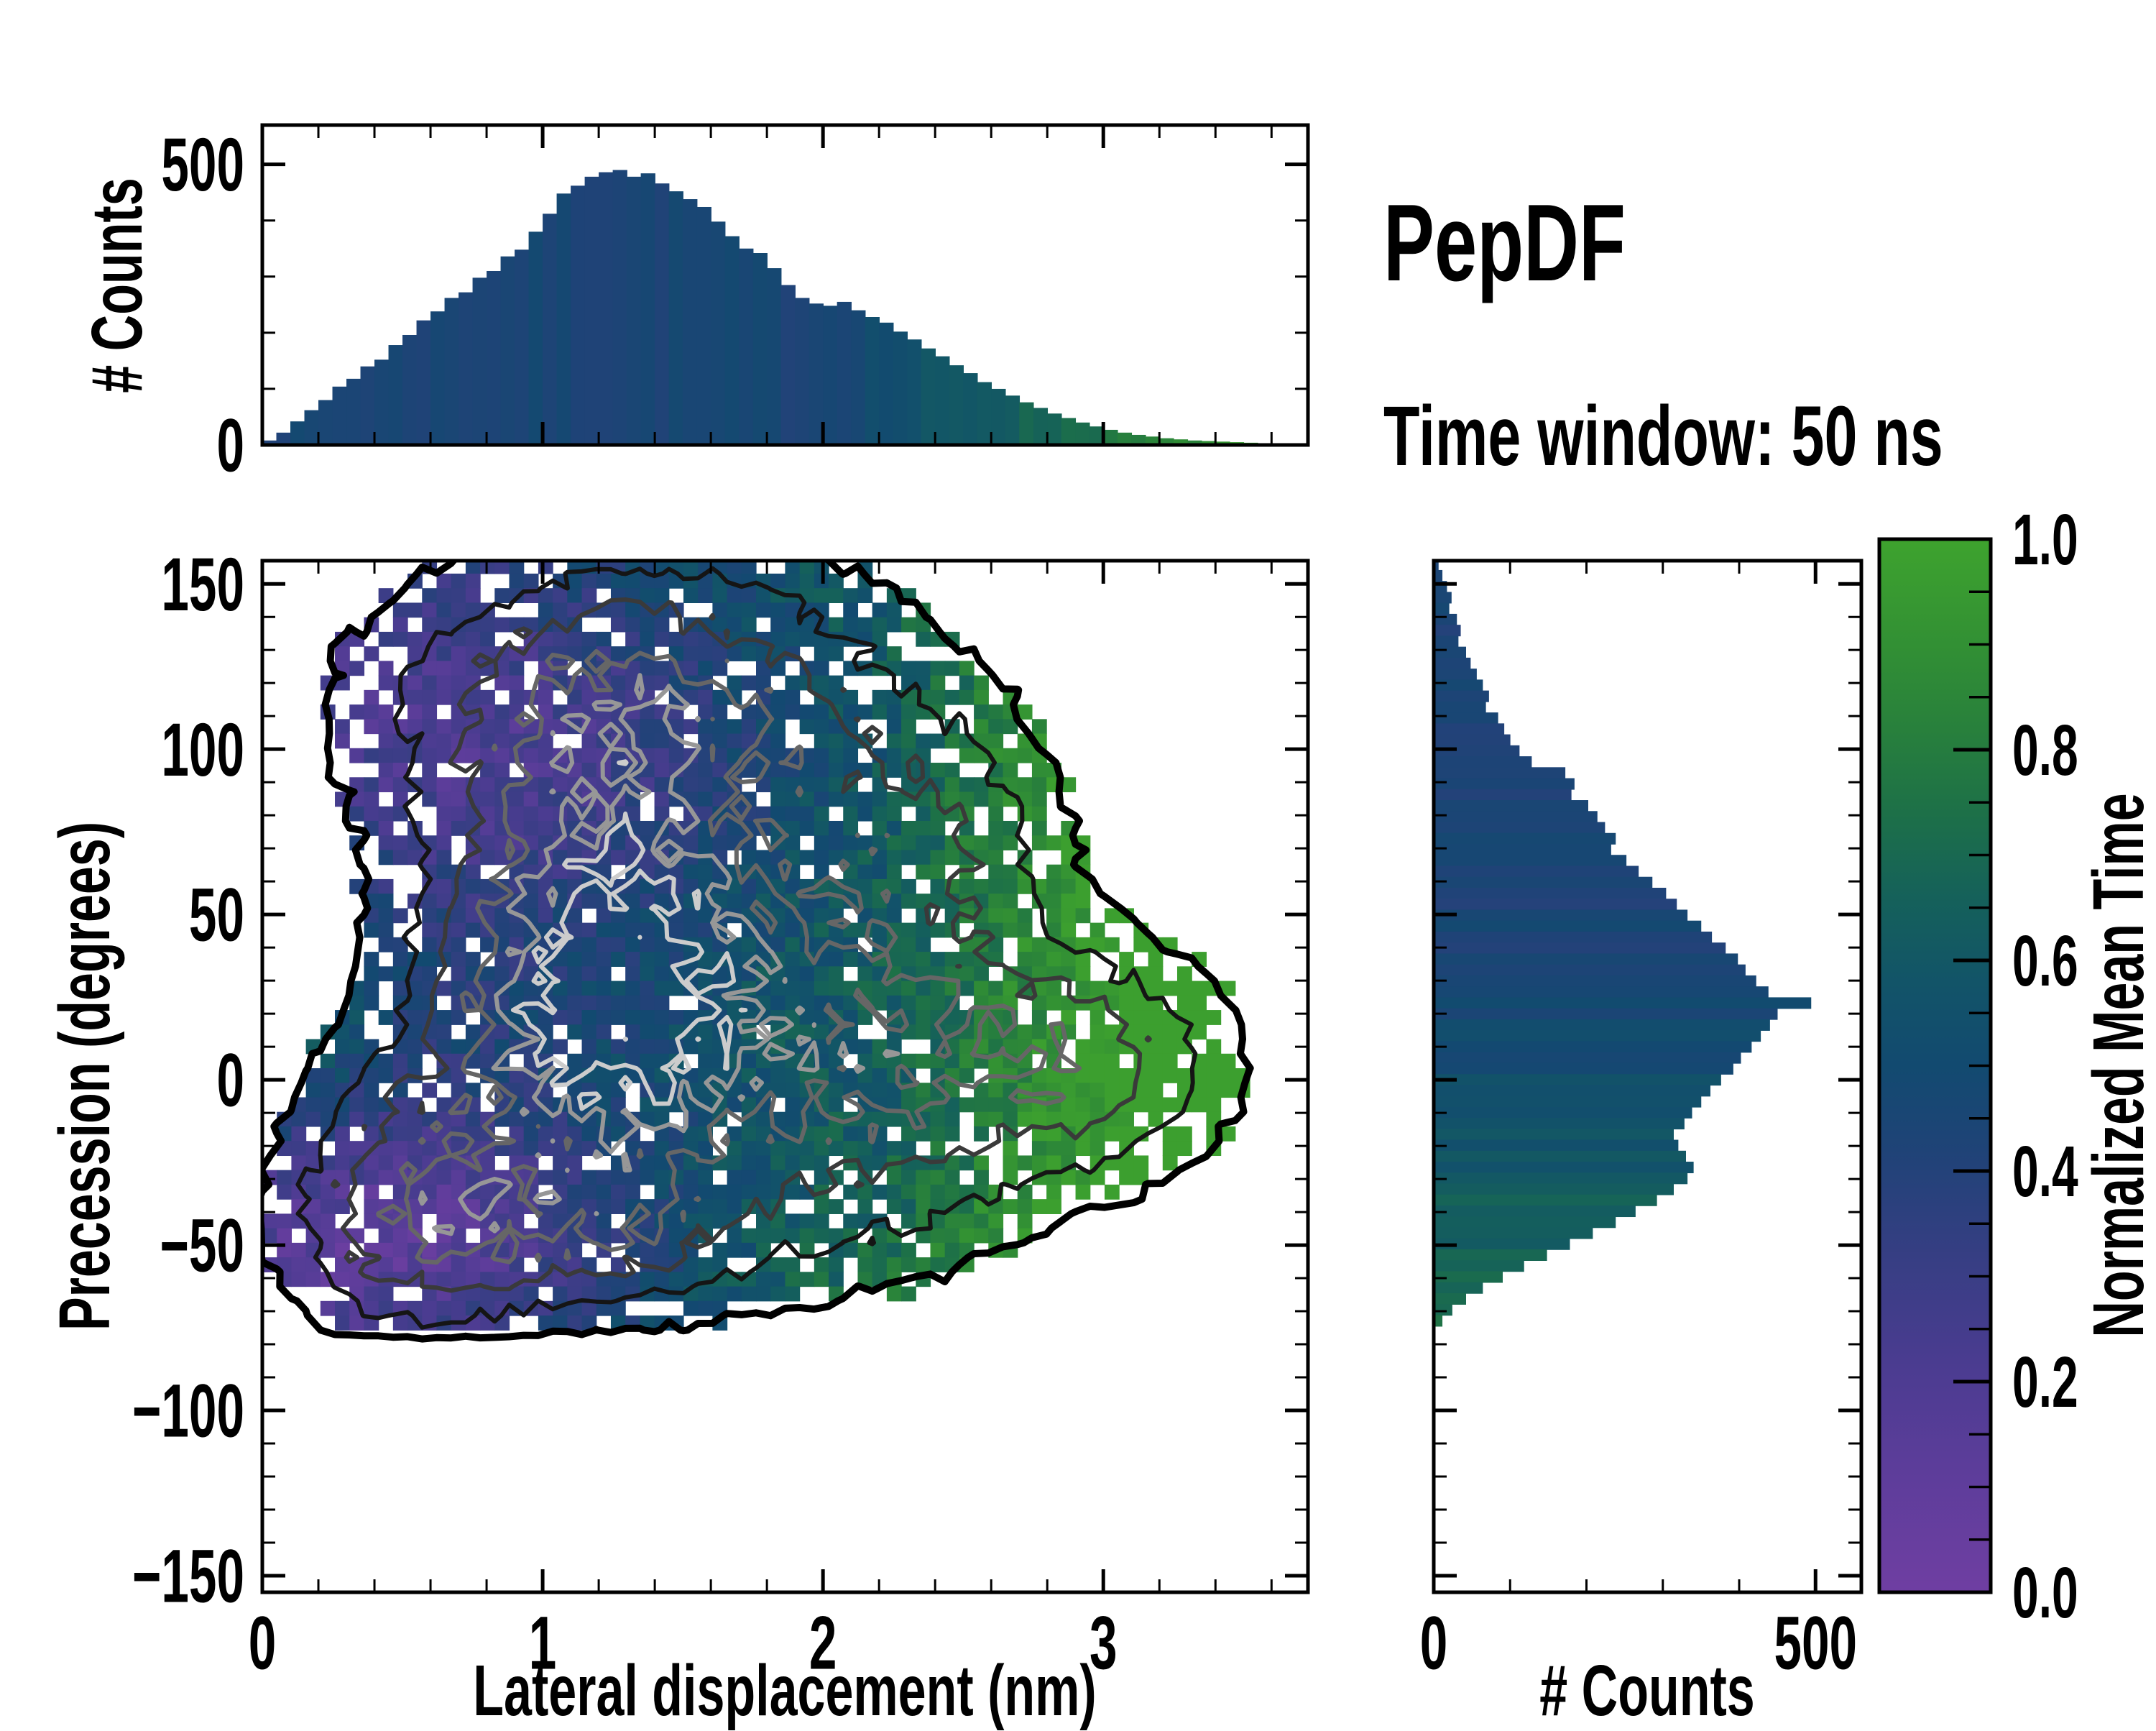  Describe the element at coordinates (2045, 750) in the screenshot. I see `svg-text: 0.8` at that location.